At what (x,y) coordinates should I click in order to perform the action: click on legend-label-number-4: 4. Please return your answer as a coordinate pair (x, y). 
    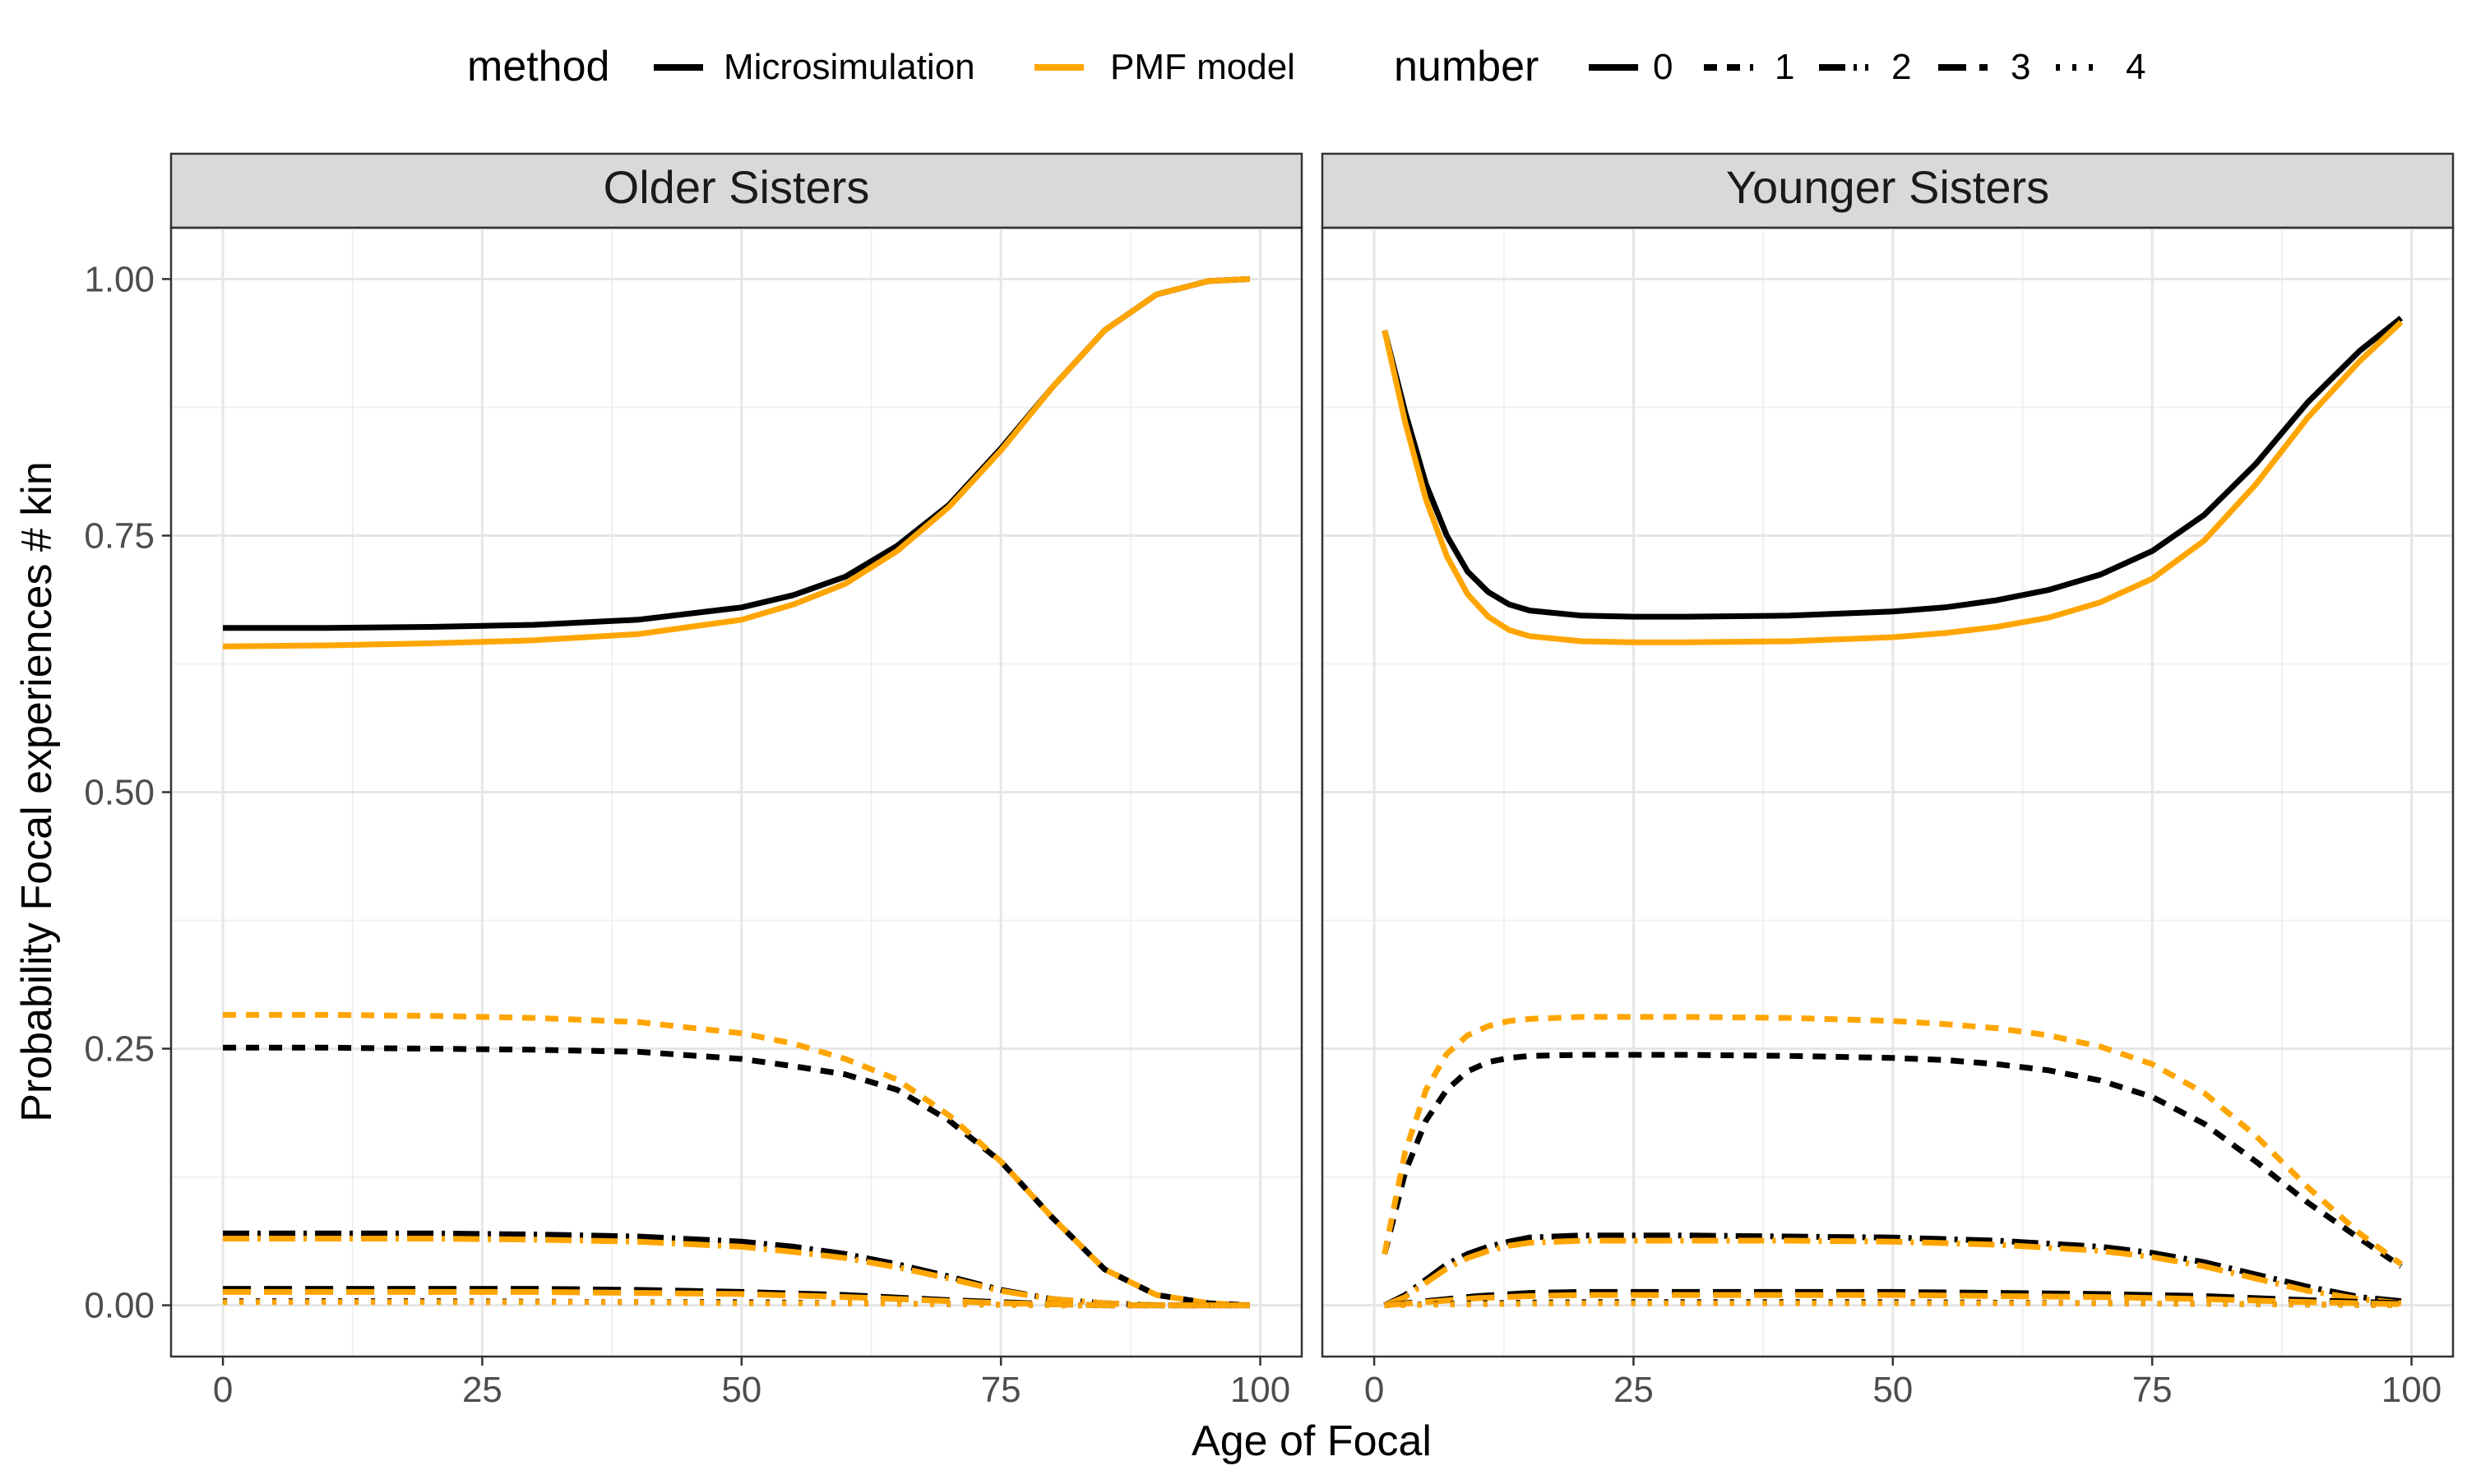
    Looking at the image, I should click on (2135, 67).